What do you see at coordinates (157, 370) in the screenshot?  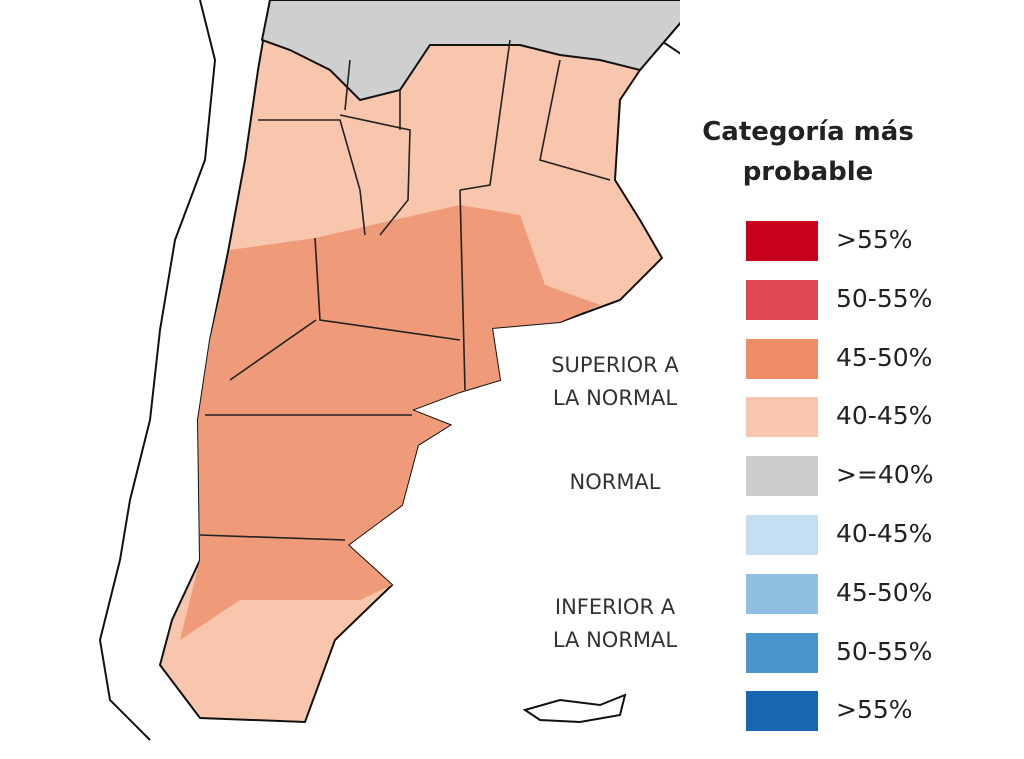 I see `chile-coast` at bounding box center [157, 370].